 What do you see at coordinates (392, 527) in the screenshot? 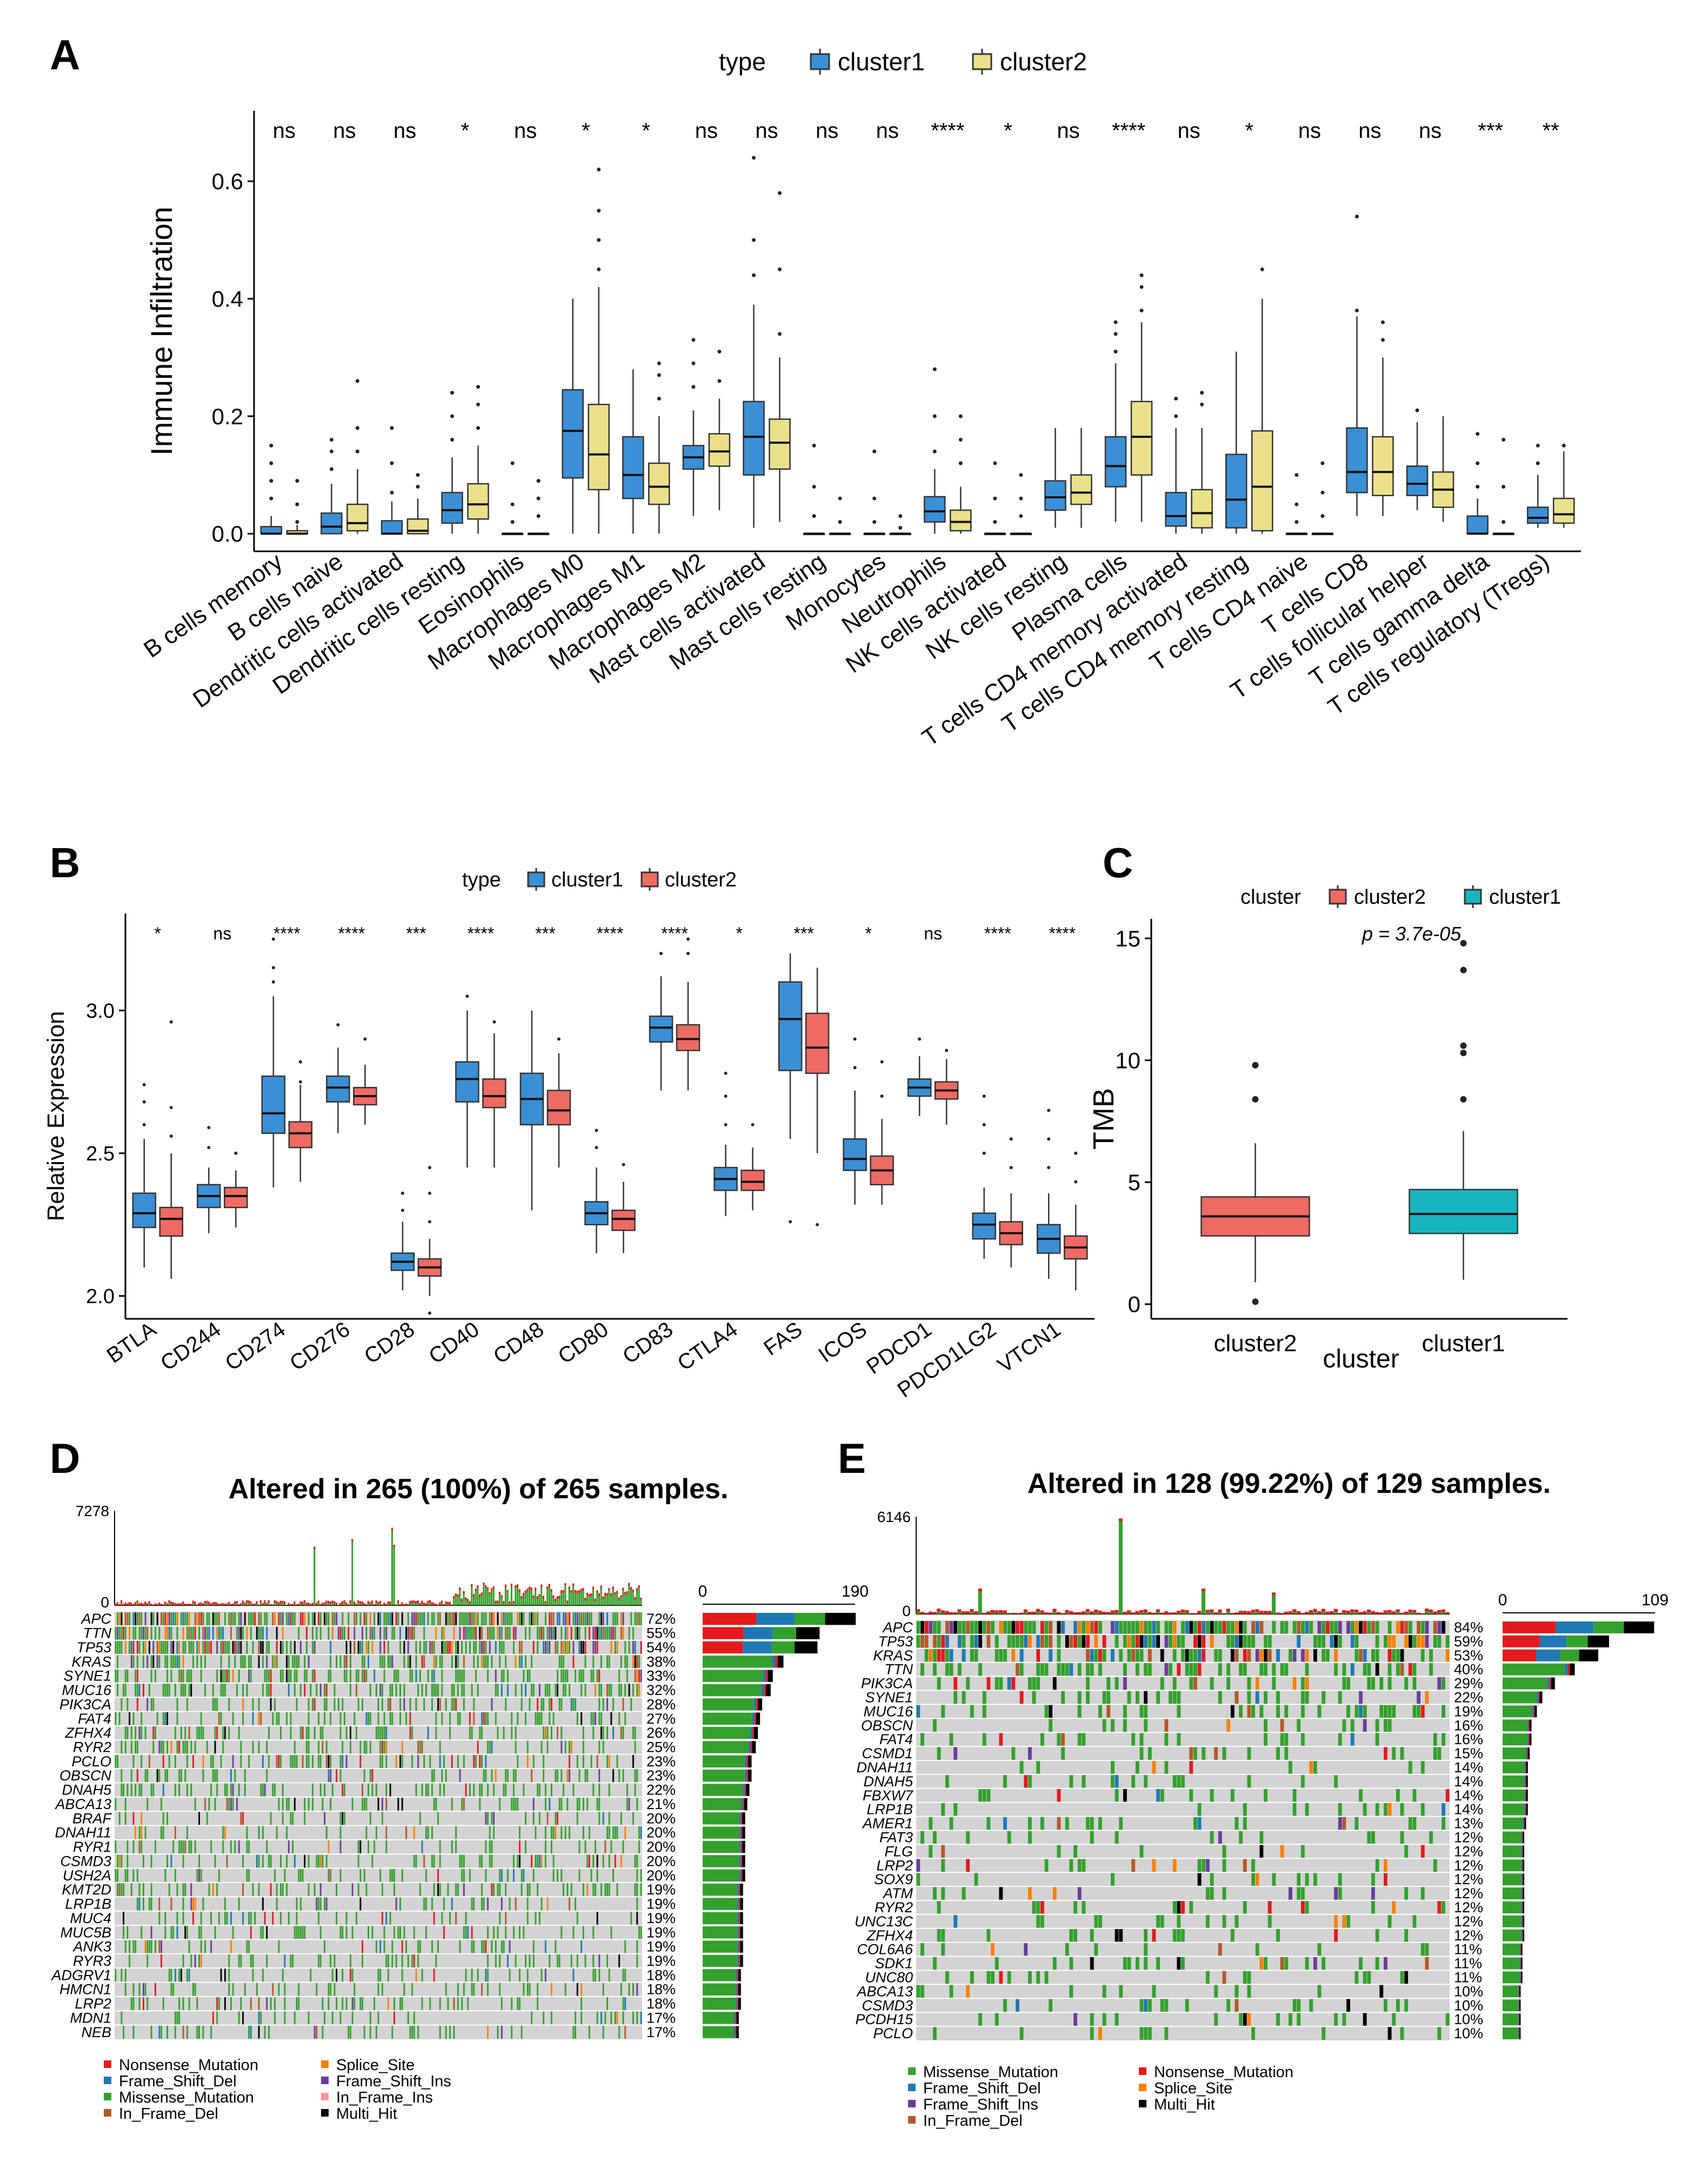
I see `panel-a-cluster1-box` at bounding box center [392, 527].